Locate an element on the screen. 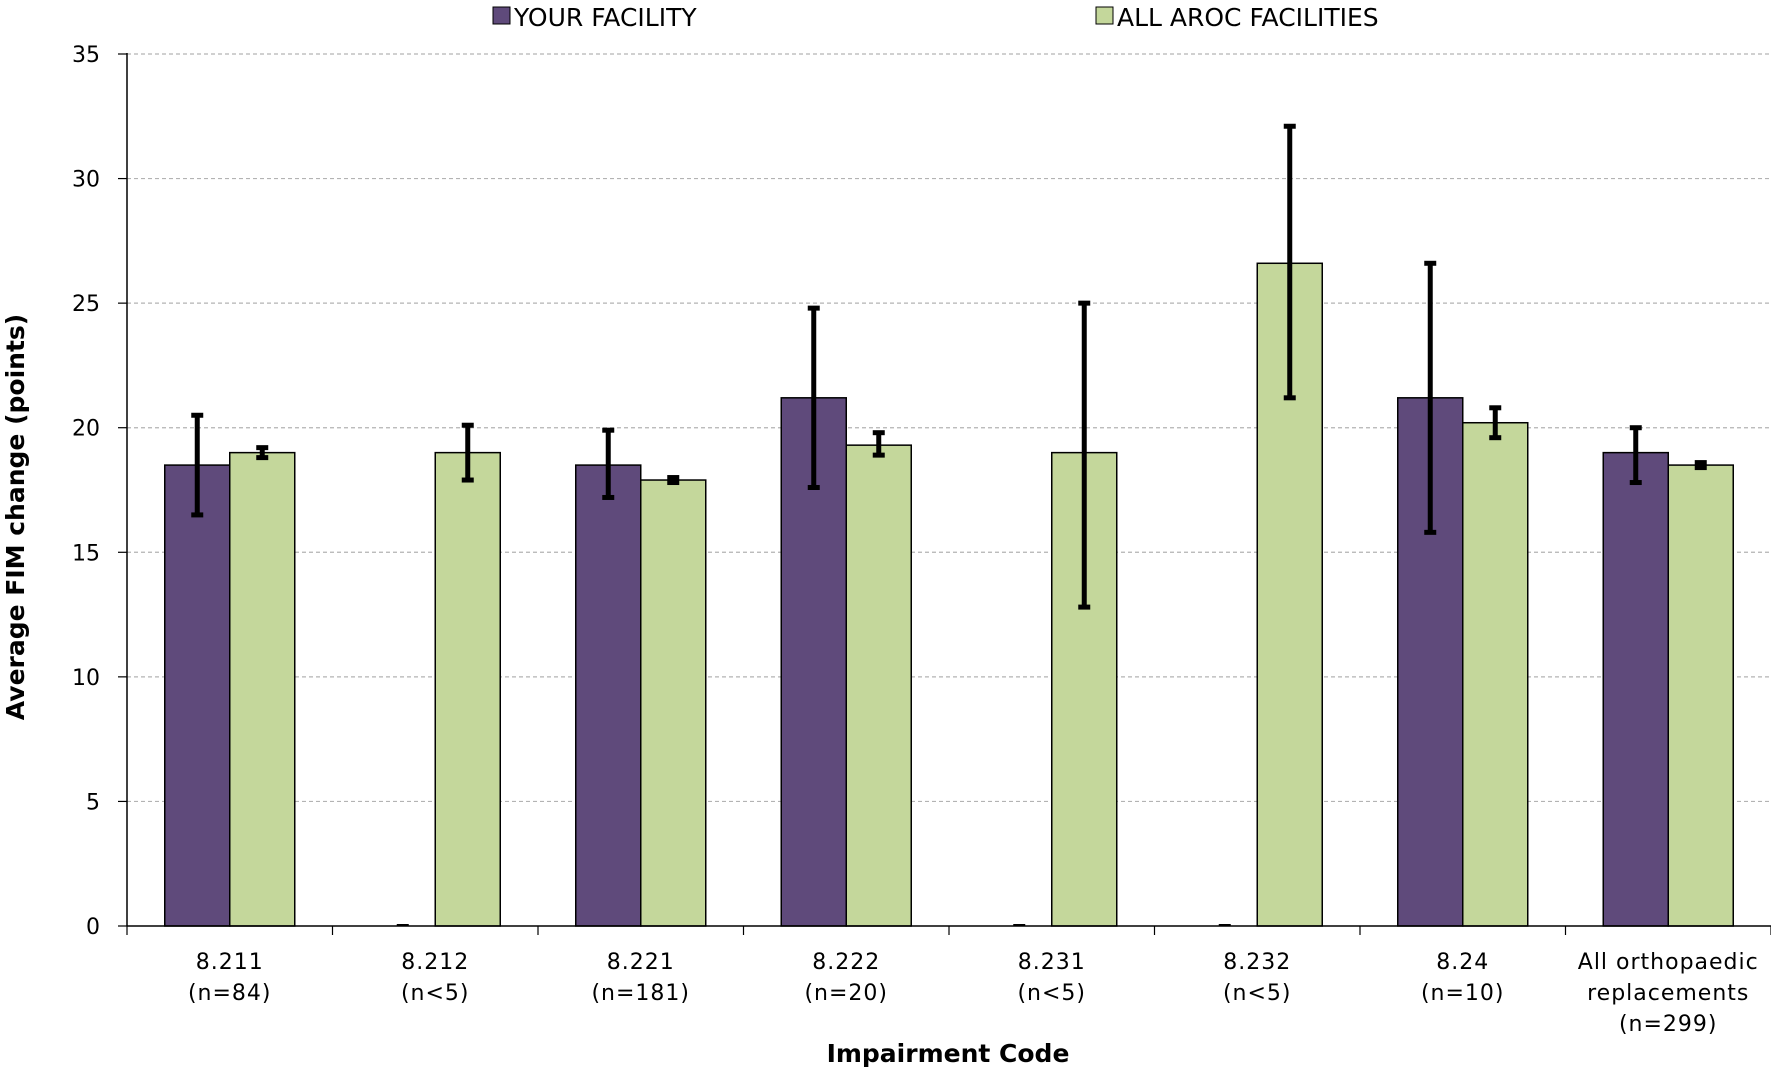 This screenshot has width=1771, height=1067. x-category-label: 8.221 (n=181) is located at coordinates (640, 978).